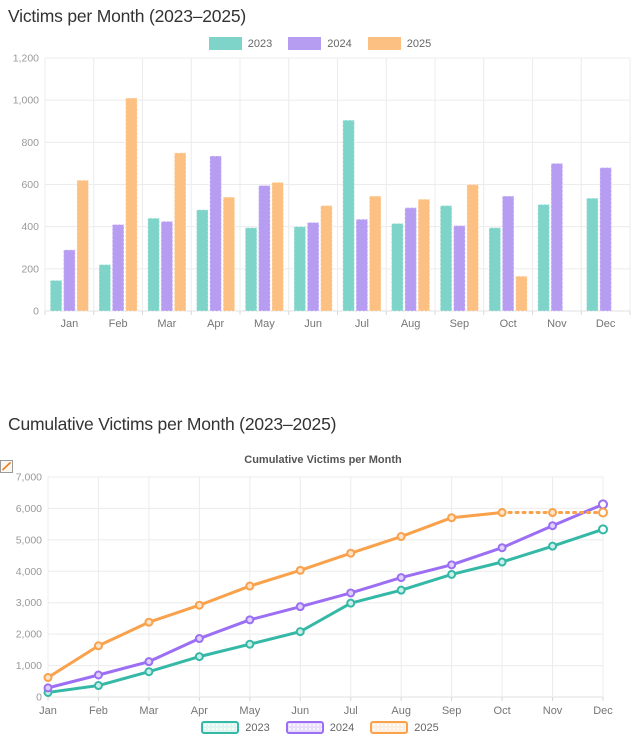 This screenshot has width=640, height=747. What do you see at coordinates (167, 266) in the screenshot?
I see `bar-2024-Mar` at bounding box center [167, 266].